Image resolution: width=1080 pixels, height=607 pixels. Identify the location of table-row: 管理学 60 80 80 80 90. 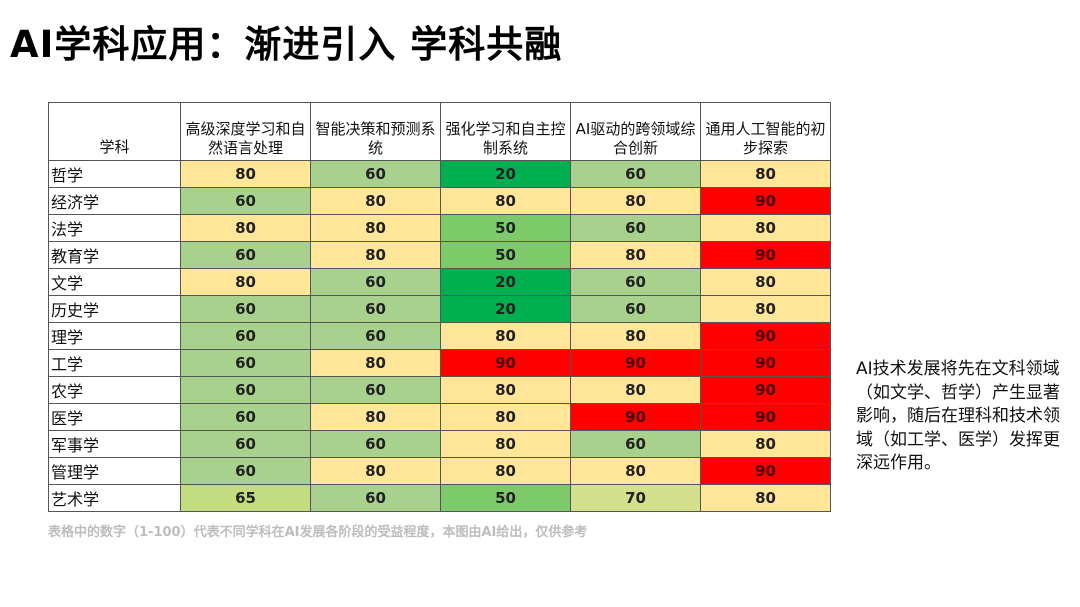
(439, 471).